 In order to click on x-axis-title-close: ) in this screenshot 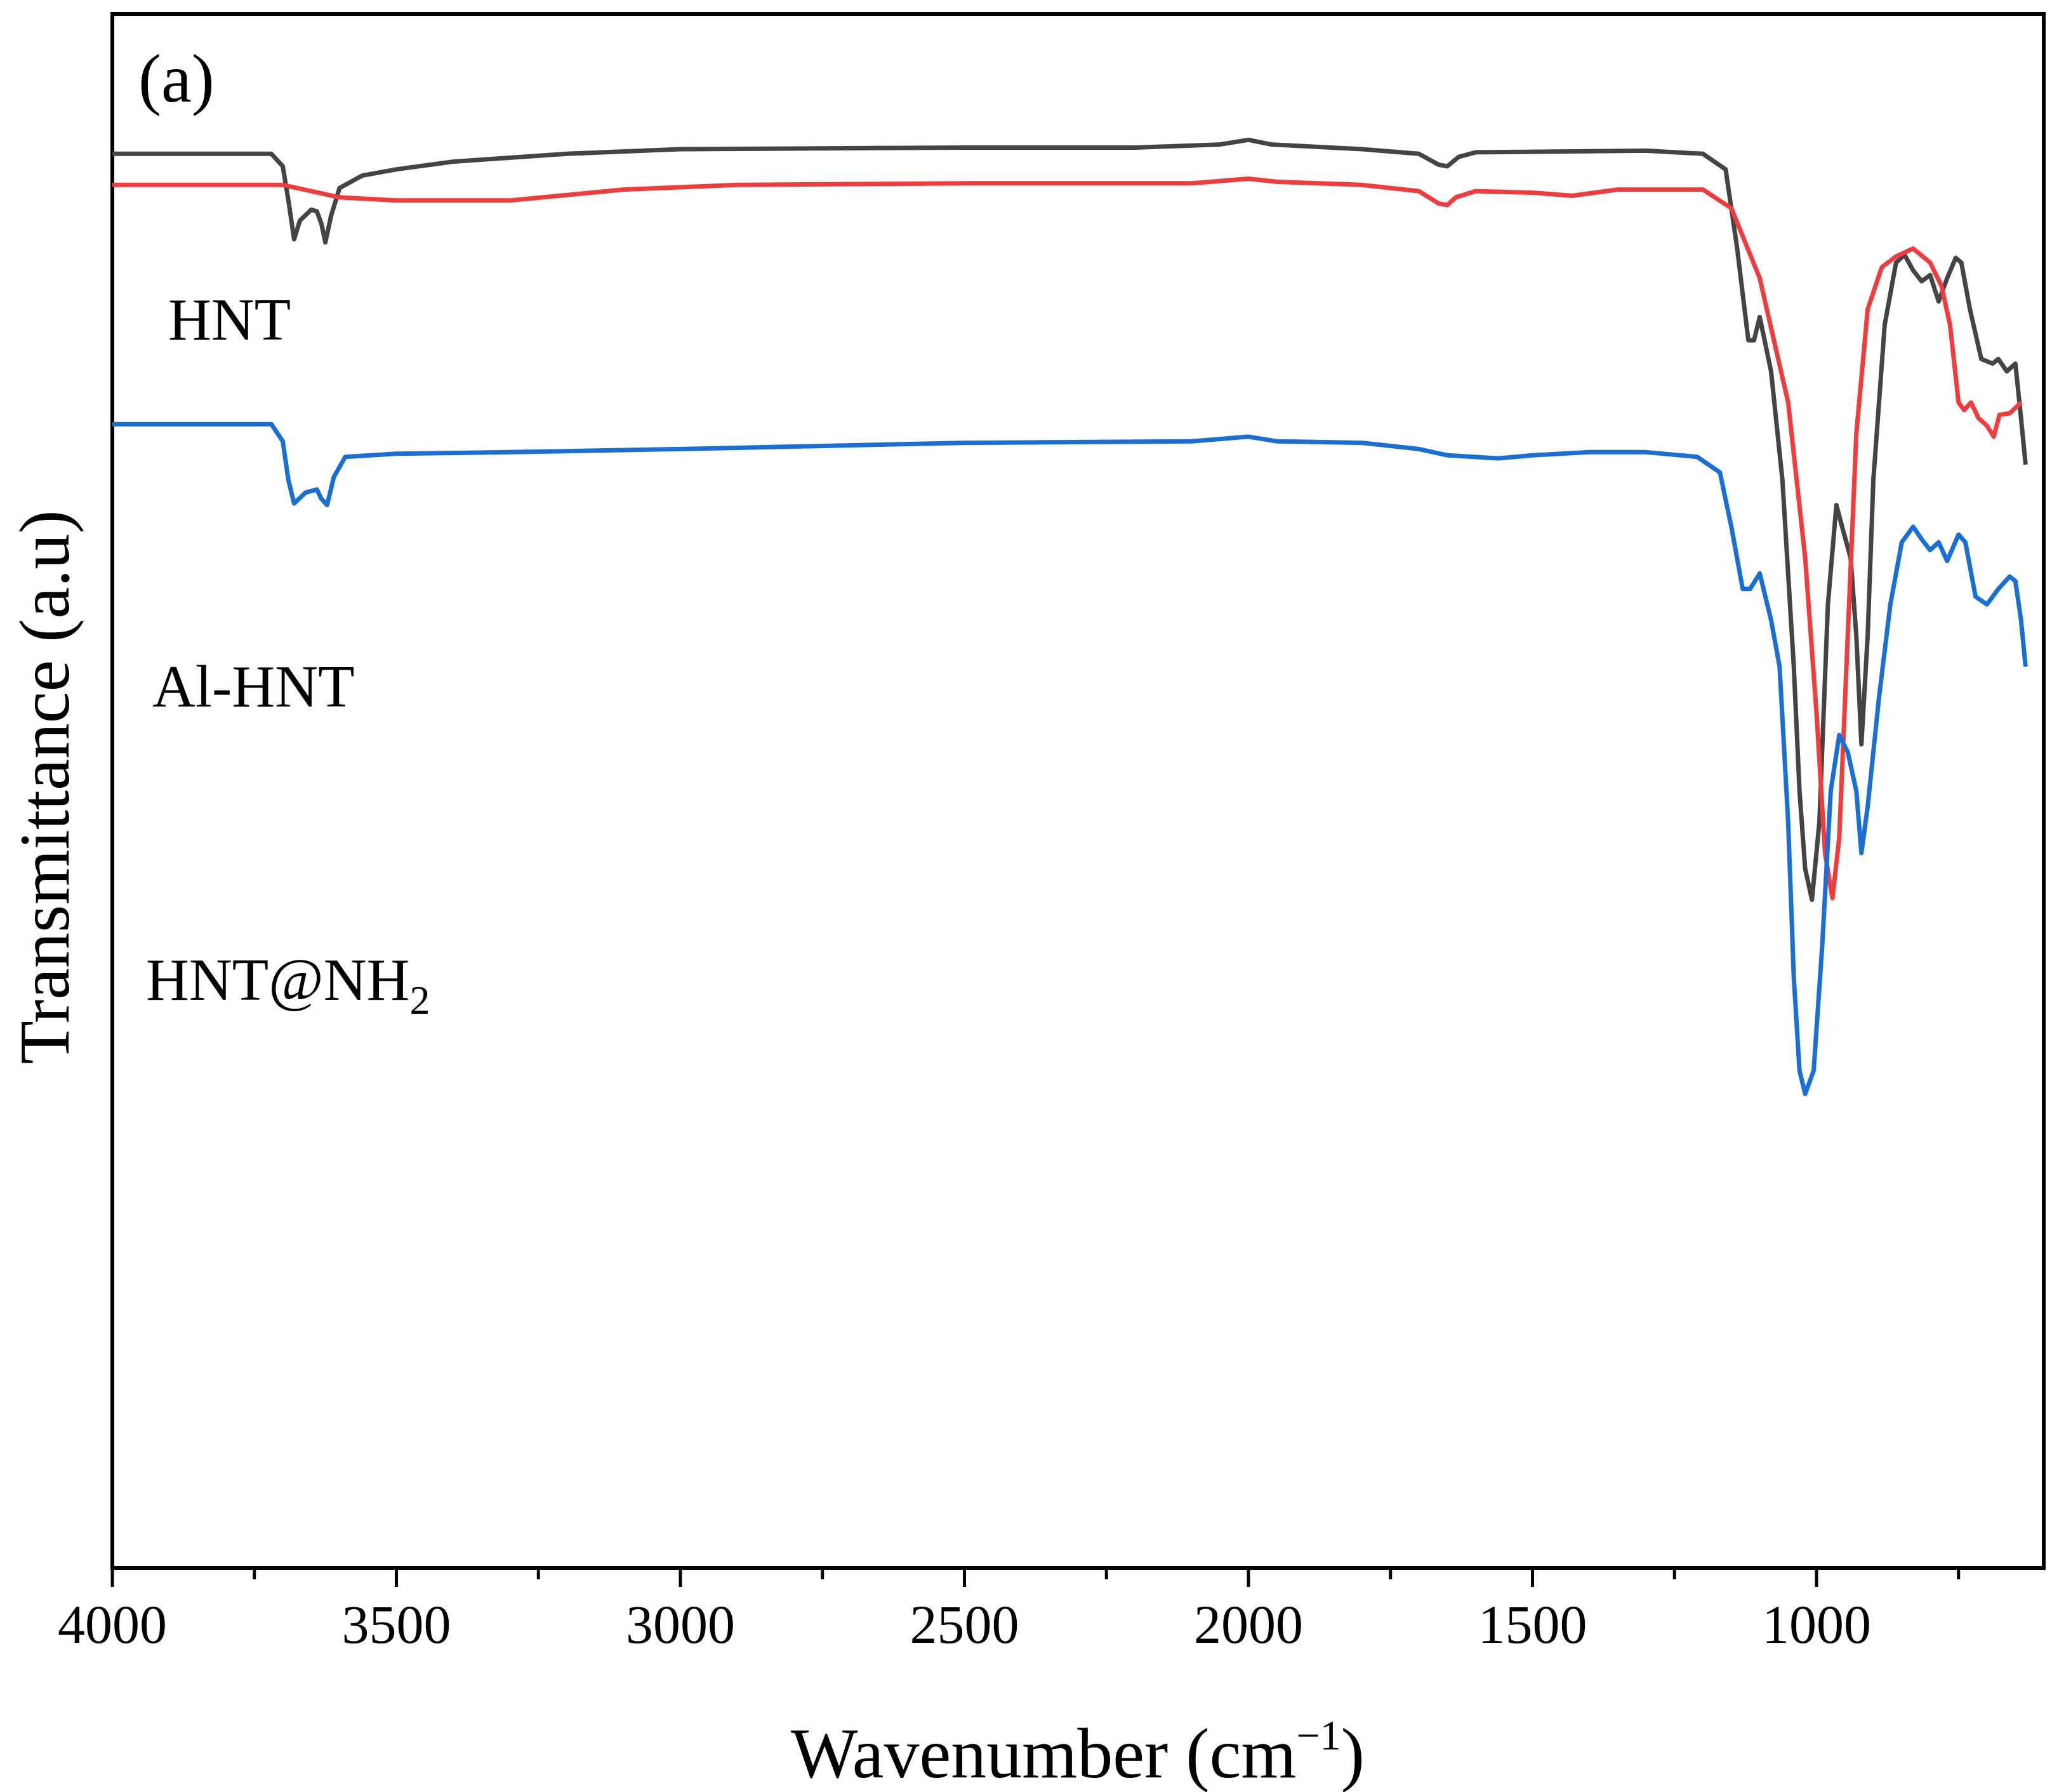, I will do `click(1353, 1753)`.